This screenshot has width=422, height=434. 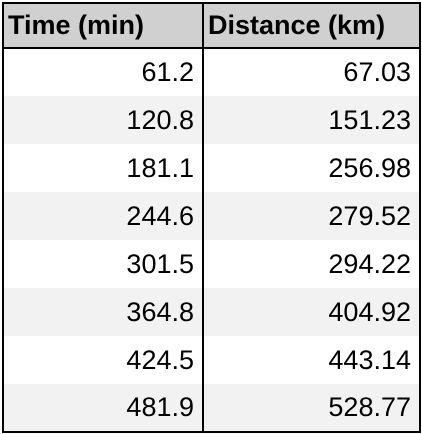 What do you see at coordinates (103, 216) in the screenshot?
I see `cell-time: 244.6` at bounding box center [103, 216].